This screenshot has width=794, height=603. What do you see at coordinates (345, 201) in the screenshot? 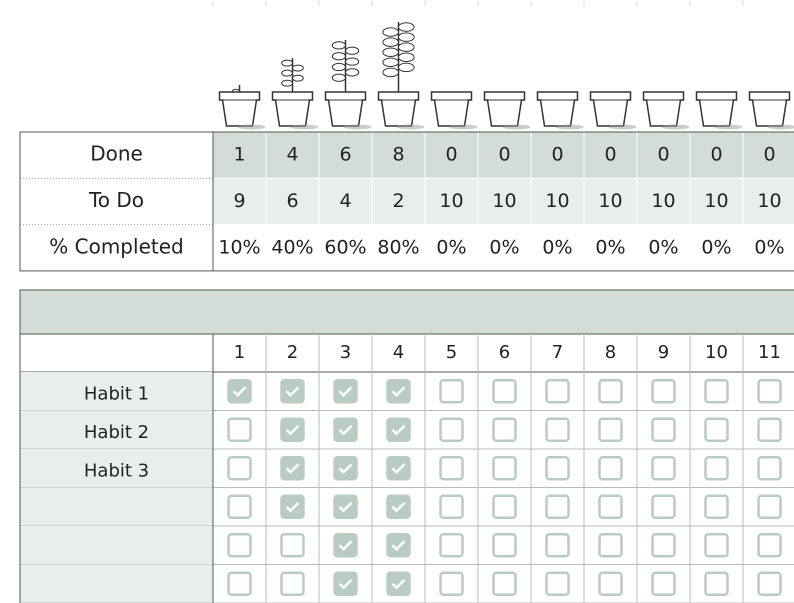
I see `value: 4` at bounding box center [345, 201].